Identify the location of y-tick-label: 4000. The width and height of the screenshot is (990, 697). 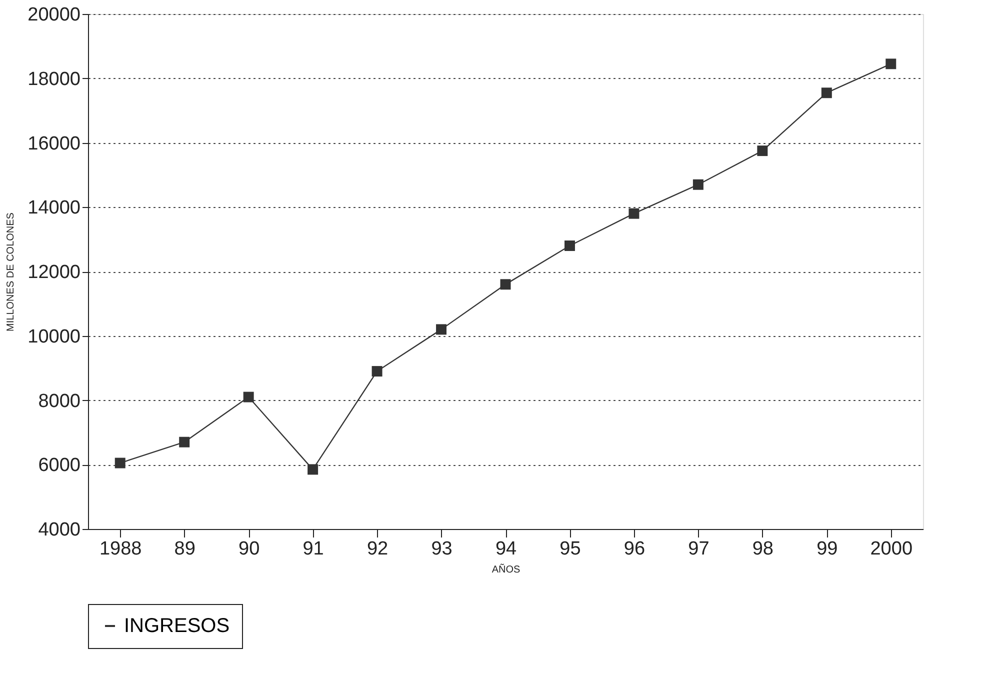
(59, 530).